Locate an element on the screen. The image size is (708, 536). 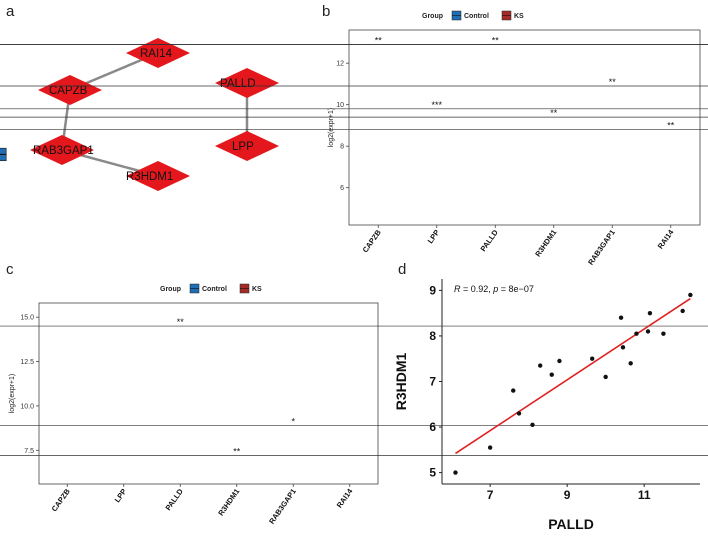
x-tick-label: 9 is located at coordinates (567, 495).